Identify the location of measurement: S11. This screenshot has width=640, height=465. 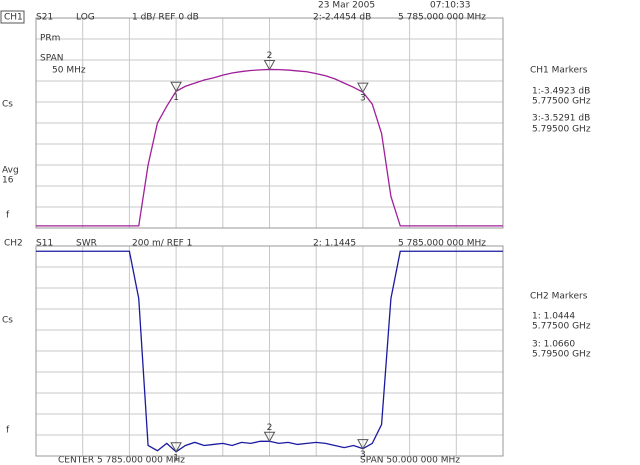
(44, 244).